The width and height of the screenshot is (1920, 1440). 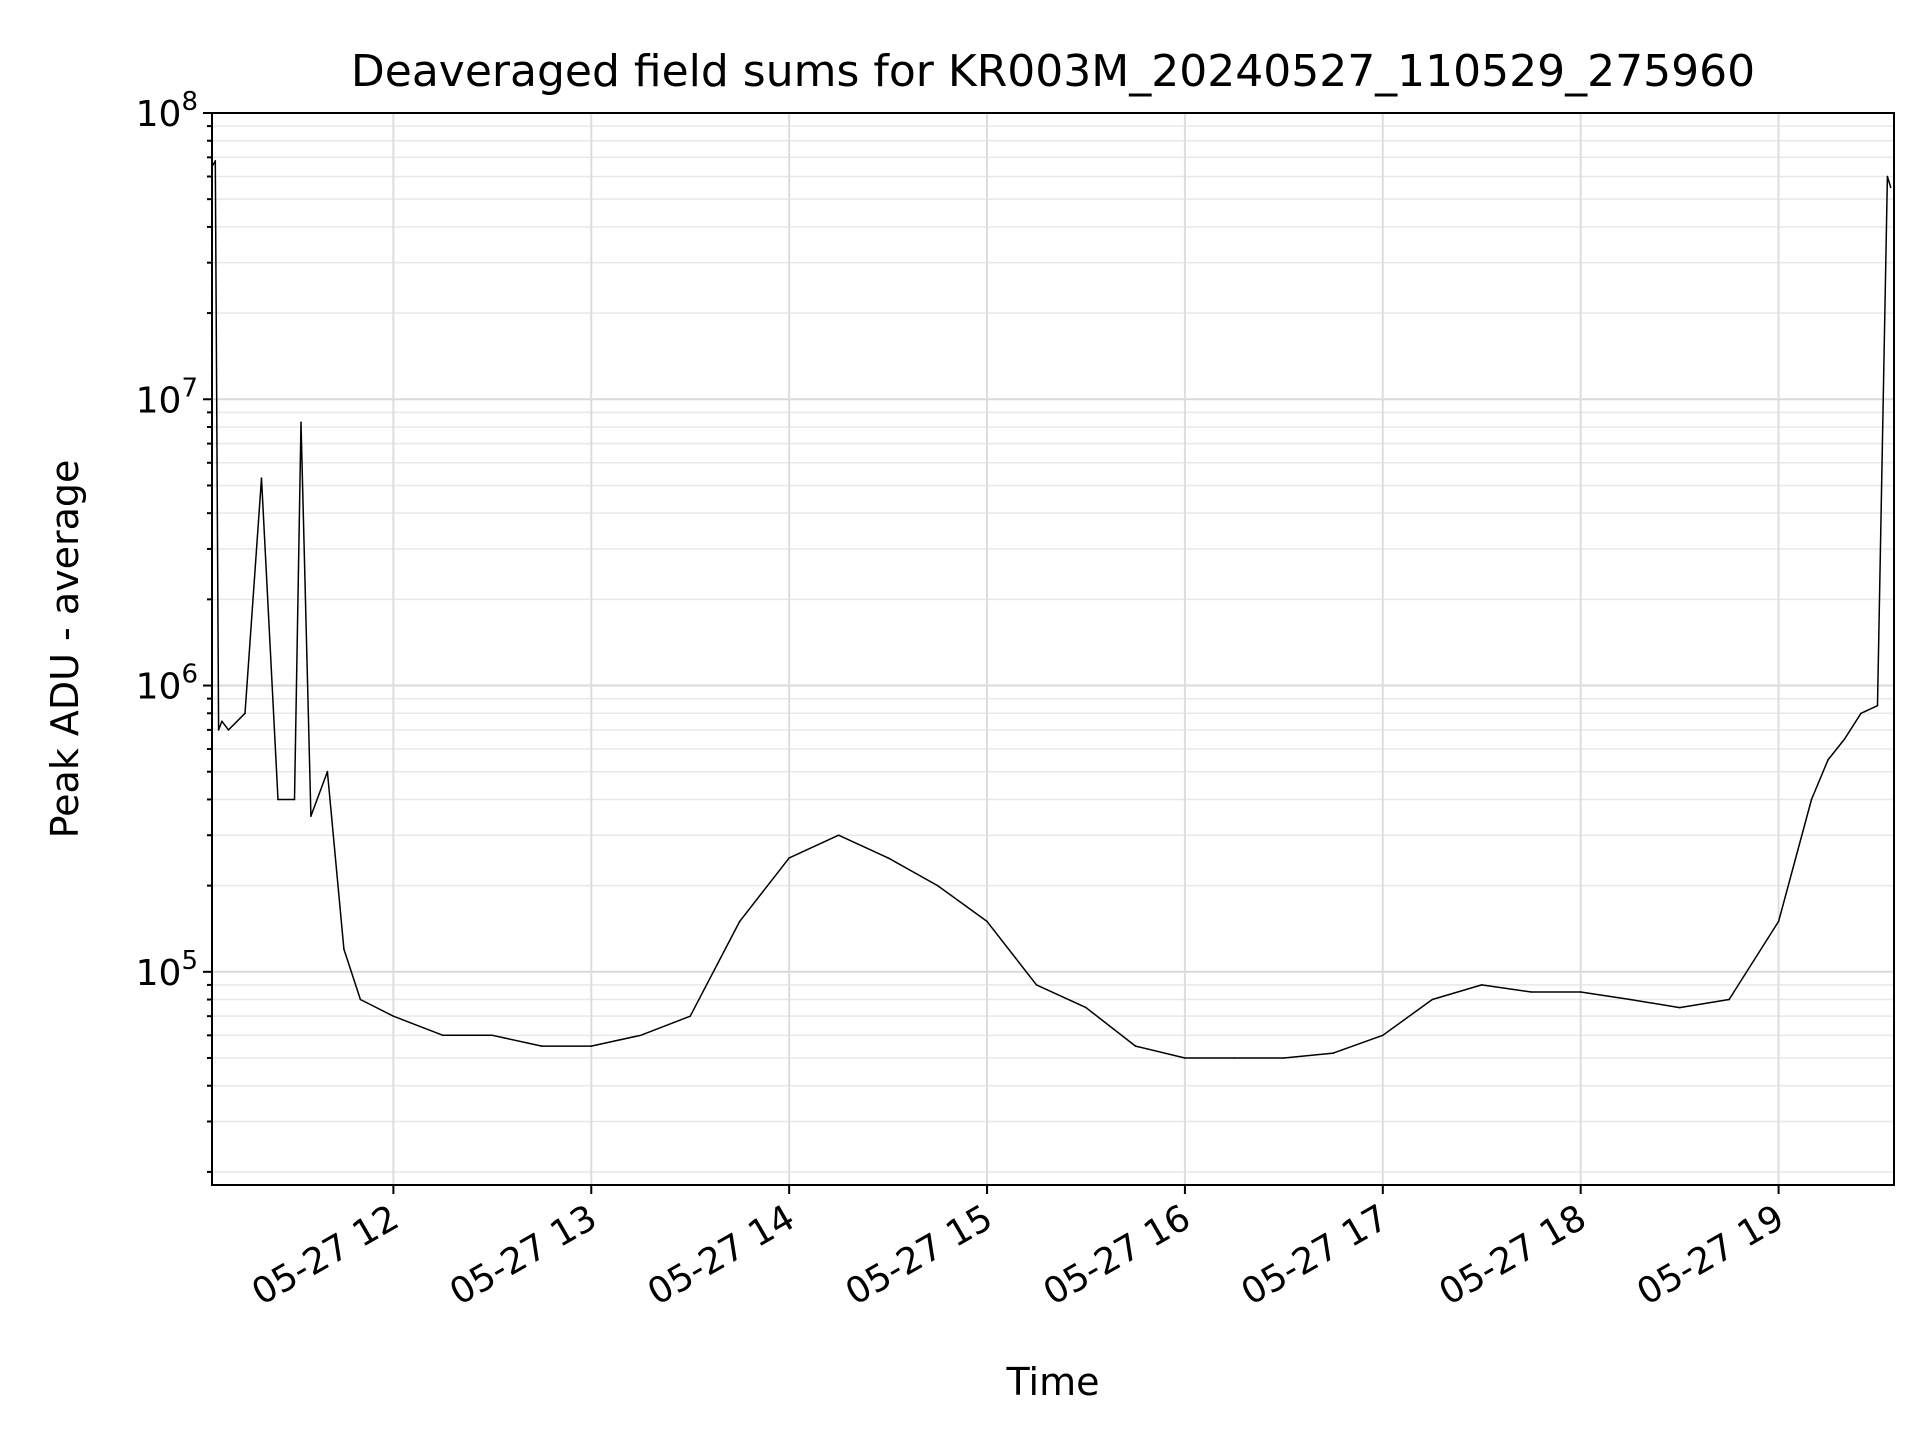 What do you see at coordinates (65, 649) in the screenshot?
I see `y-axis-label: Peak ADU - average` at bounding box center [65, 649].